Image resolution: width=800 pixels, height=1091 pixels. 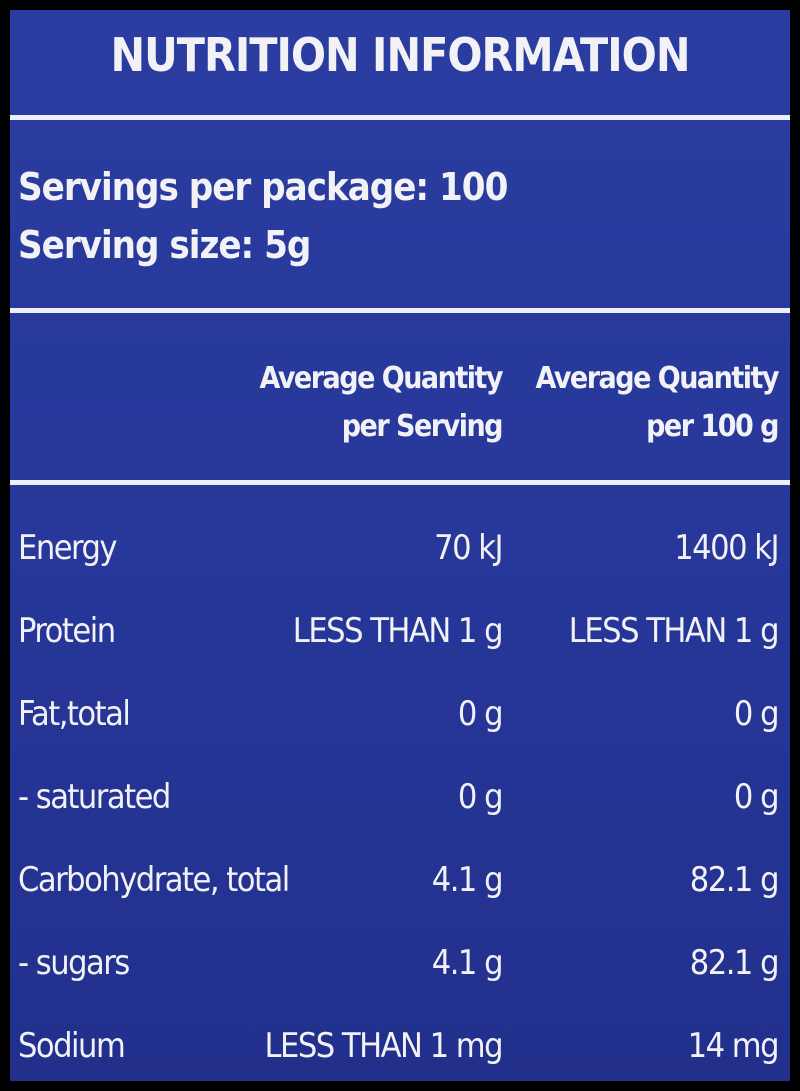 What do you see at coordinates (657, 402) in the screenshot?
I see `column-header: Average Quantity per 100 g` at bounding box center [657, 402].